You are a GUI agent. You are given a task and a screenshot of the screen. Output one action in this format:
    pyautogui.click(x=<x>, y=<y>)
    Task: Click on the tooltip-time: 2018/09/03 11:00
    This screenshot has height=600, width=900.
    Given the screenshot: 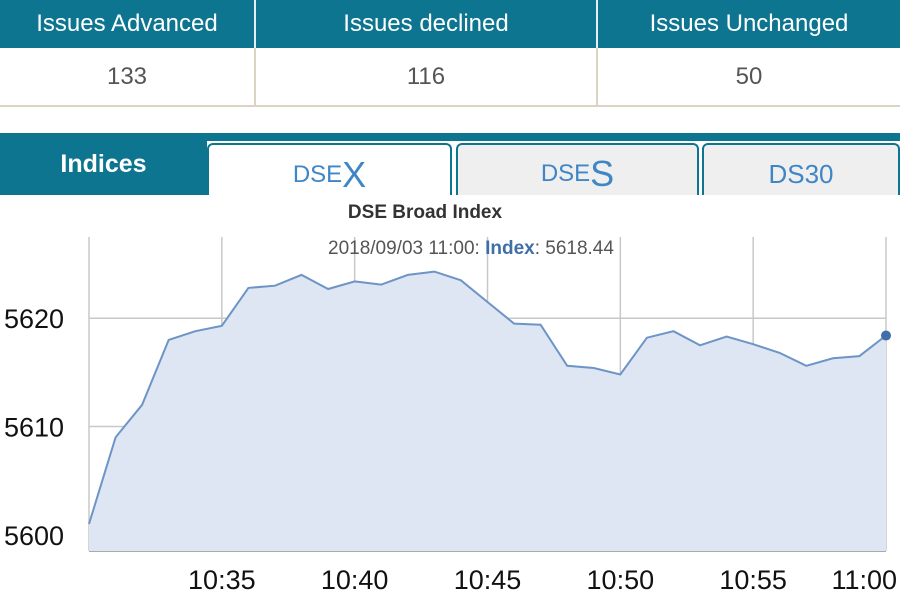 What is the action you would take?
    pyautogui.click(x=401, y=248)
    